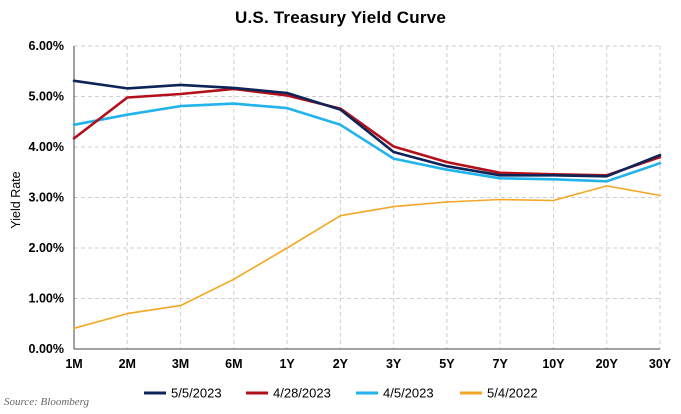  I want to click on x-tick-label: 1M, so click(73, 364).